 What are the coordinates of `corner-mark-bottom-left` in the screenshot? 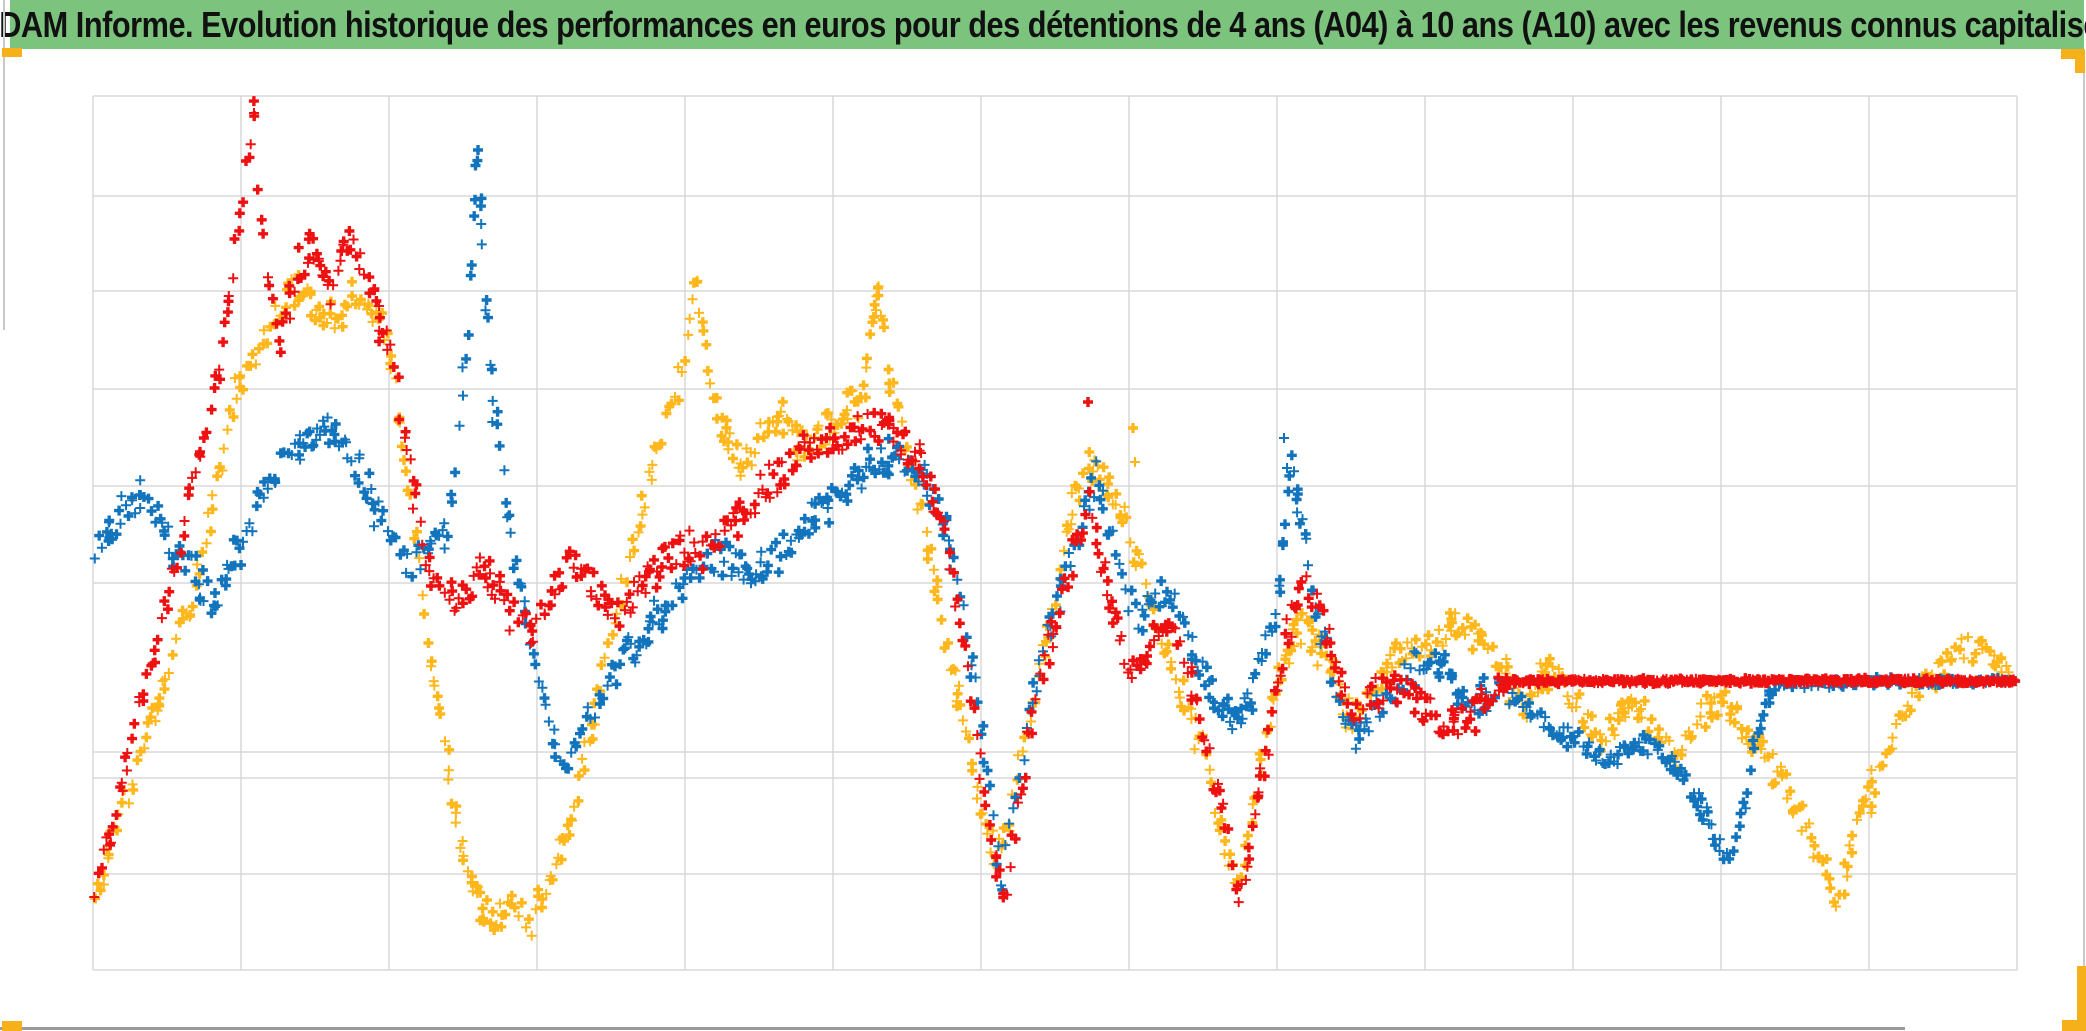 It's located at (12, 1026).